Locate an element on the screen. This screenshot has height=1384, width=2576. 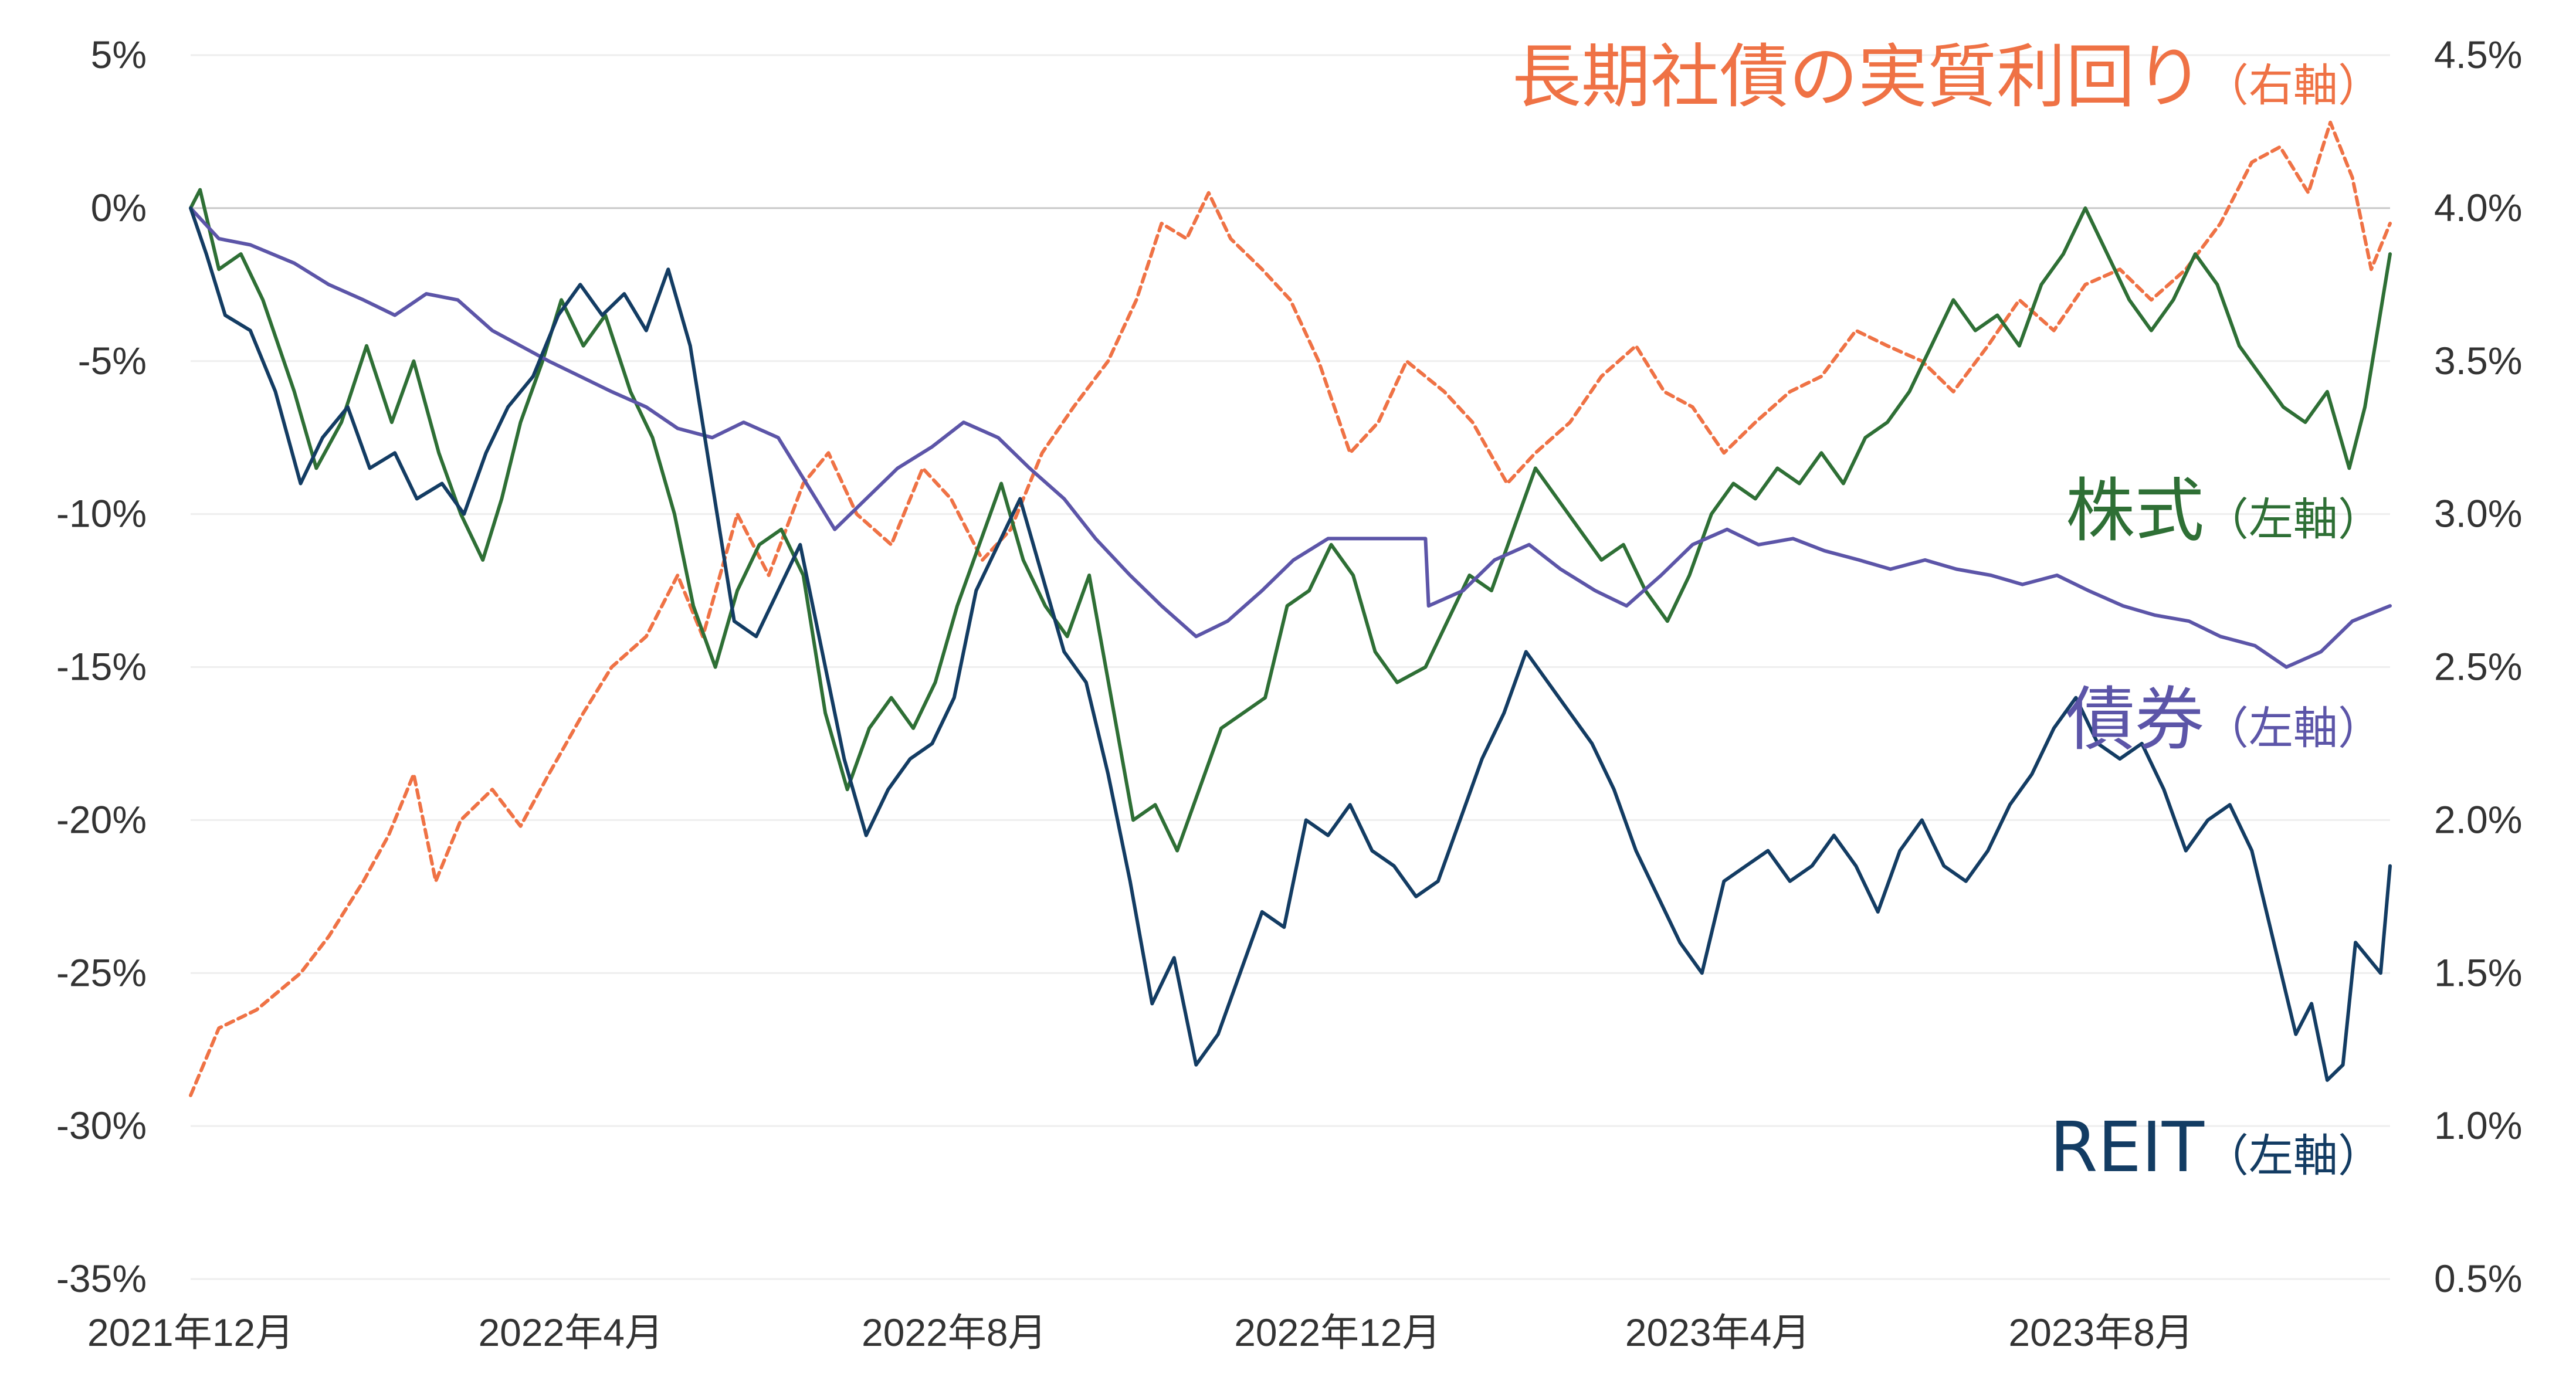
series-label-yield: 長期社債の実質利回り（右軸） is located at coordinates (1947, 76).